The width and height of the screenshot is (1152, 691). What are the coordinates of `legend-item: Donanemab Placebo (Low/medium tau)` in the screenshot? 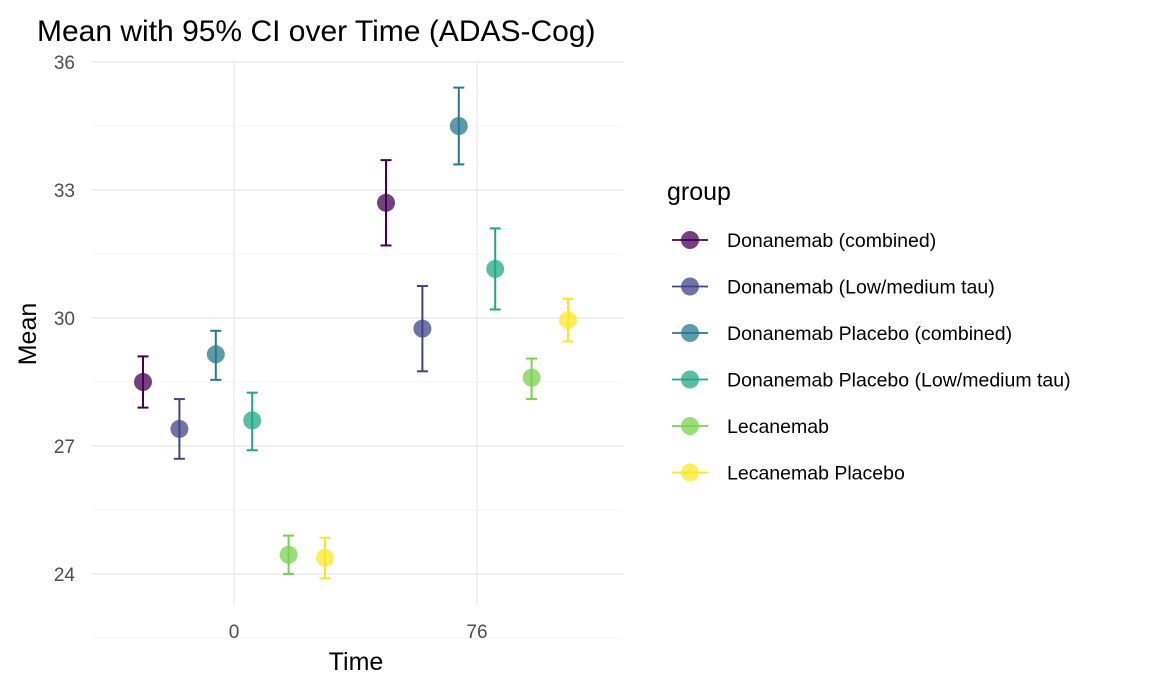 It's located at (871, 381).